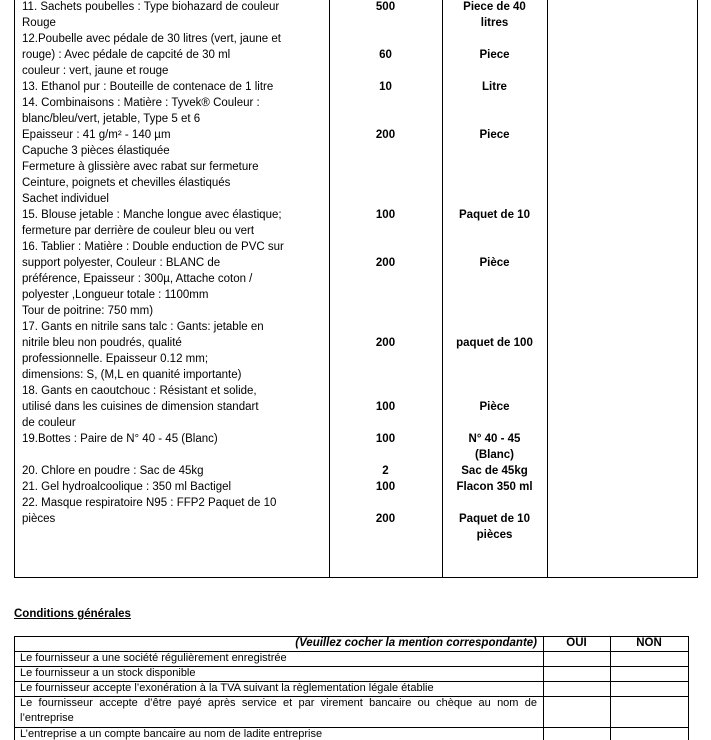 This screenshot has height=740, width=711. Describe the element at coordinates (102, 343) in the screenshot. I see `description-line: nitrile bleu non poudrés, qualité` at that location.